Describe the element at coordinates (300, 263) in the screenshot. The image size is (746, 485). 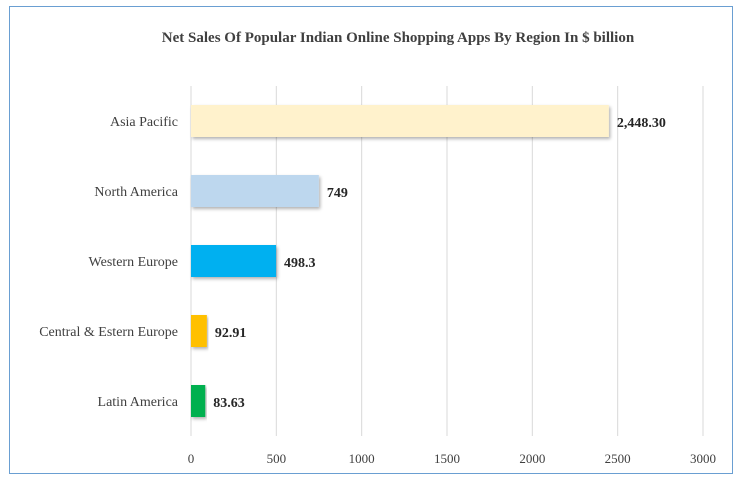
I see `data-label: 498.3` at that location.